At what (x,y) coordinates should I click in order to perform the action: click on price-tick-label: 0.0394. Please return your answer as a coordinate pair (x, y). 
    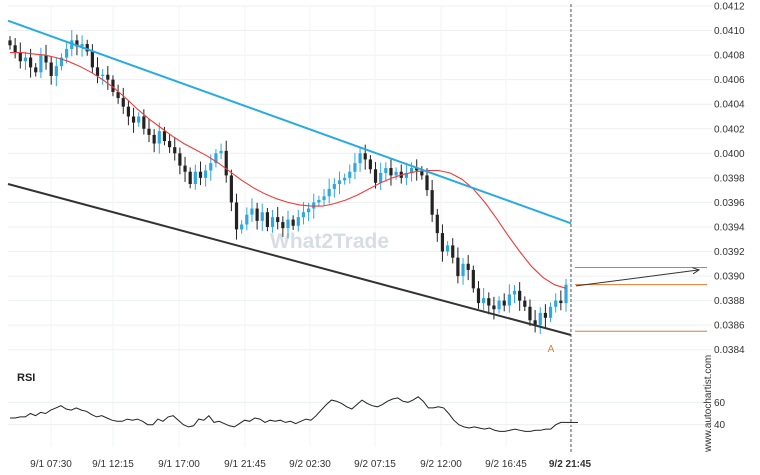
    Looking at the image, I should click on (729, 227).